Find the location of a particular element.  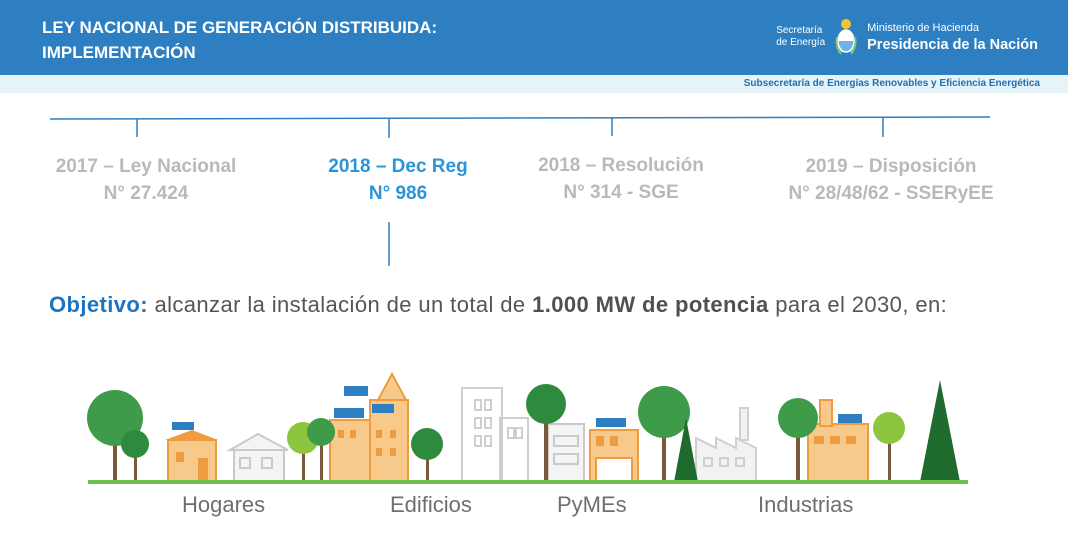

ground-line is located at coordinates (528, 482).